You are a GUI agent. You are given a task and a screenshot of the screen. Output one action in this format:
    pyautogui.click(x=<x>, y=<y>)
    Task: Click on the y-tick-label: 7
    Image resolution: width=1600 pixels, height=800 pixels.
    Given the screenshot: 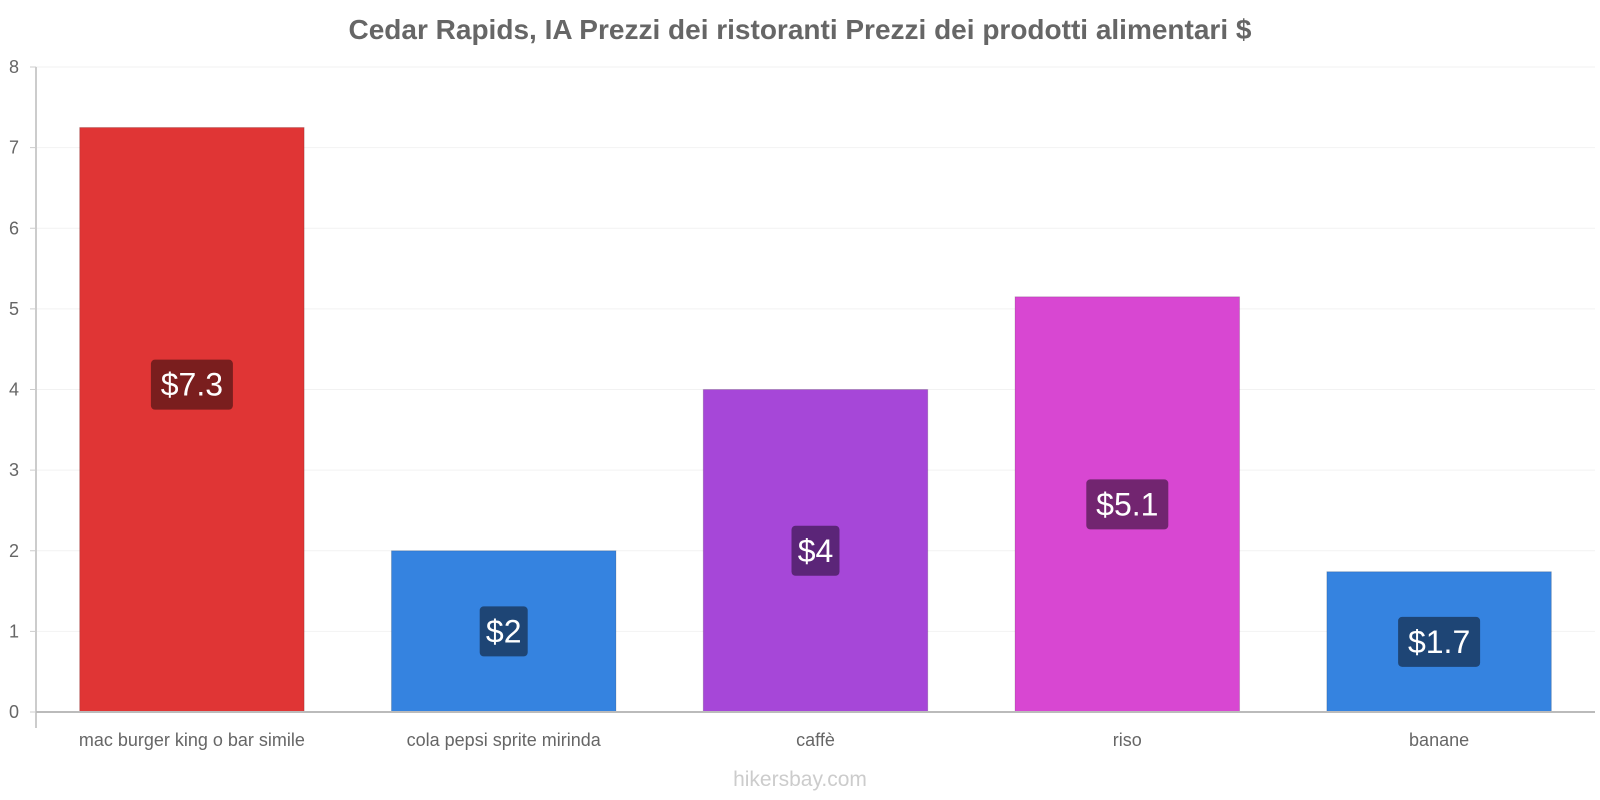 What is the action you would take?
    pyautogui.click(x=14, y=148)
    